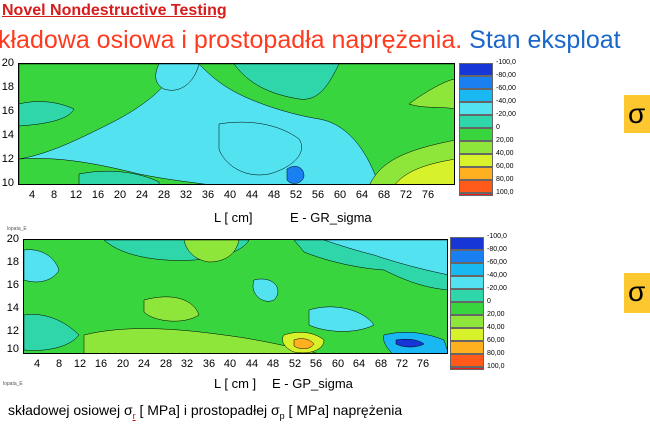 The height and width of the screenshot is (430, 650). Describe the element at coordinates (12, 239) in the screenshot. I see `y-tick: 20` at that location.